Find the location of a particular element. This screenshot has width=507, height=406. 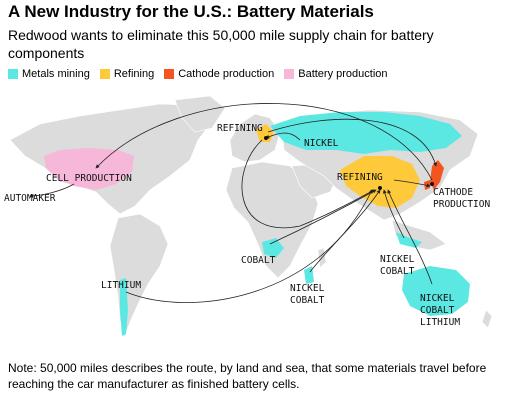

region-metals-mining-chile is located at coordinates (124, 307).